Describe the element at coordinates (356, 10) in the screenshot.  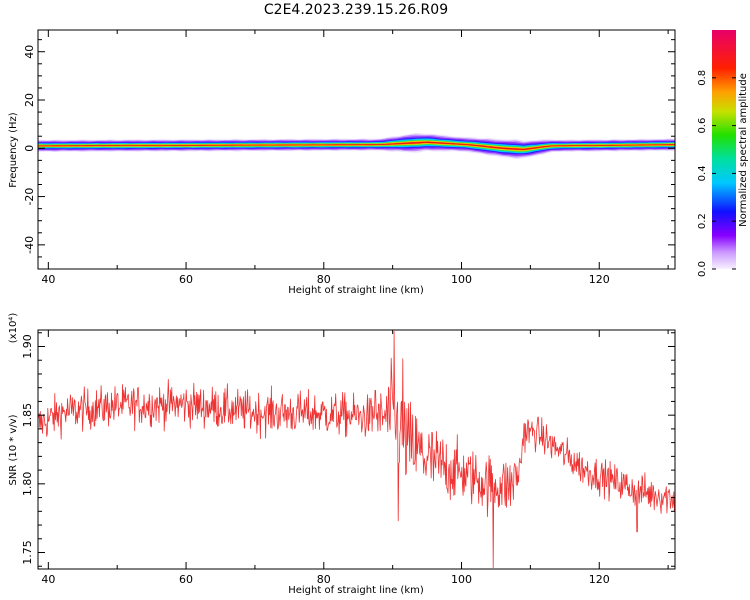
I see `chart-title: C2E4.2023.239.15.26.R09` at that location.